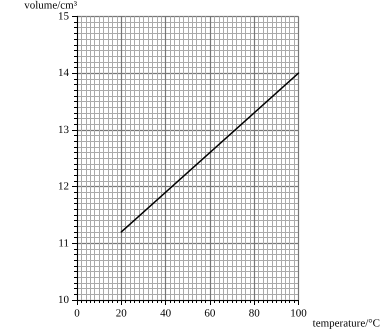 The image size is (383, 333). What do you see at coordinates (299, 314) in the screenshot?
I see `x-tick-label: 100` at bounding box center [299, 314].